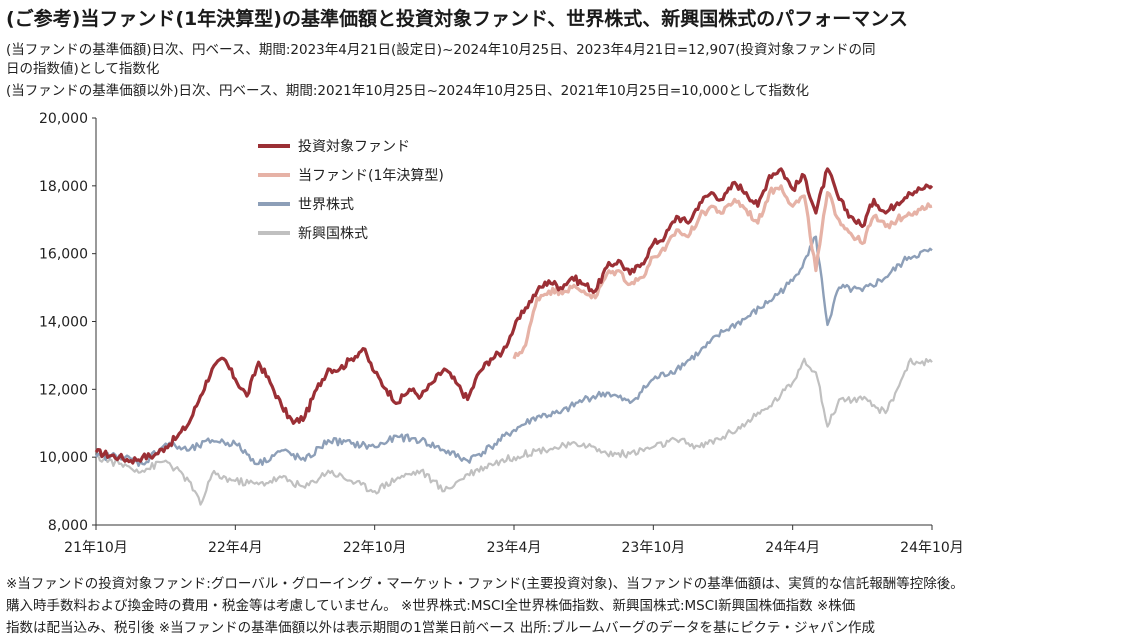 The image size is (1147, 636). What do you see at coordinates (375, 548) in the screenshot?
I see `x-tick-label: 22年10月` at bounding box center [375, 548].